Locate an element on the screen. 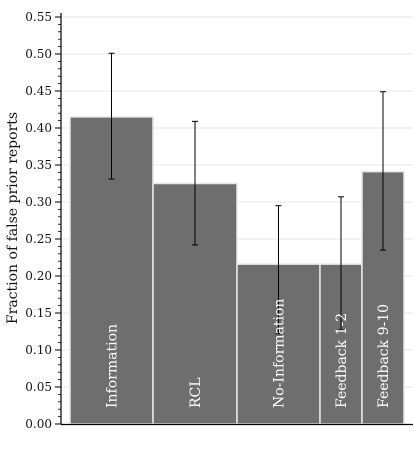  y-tick-label: 0.55 is located at coordinates (38, 17).